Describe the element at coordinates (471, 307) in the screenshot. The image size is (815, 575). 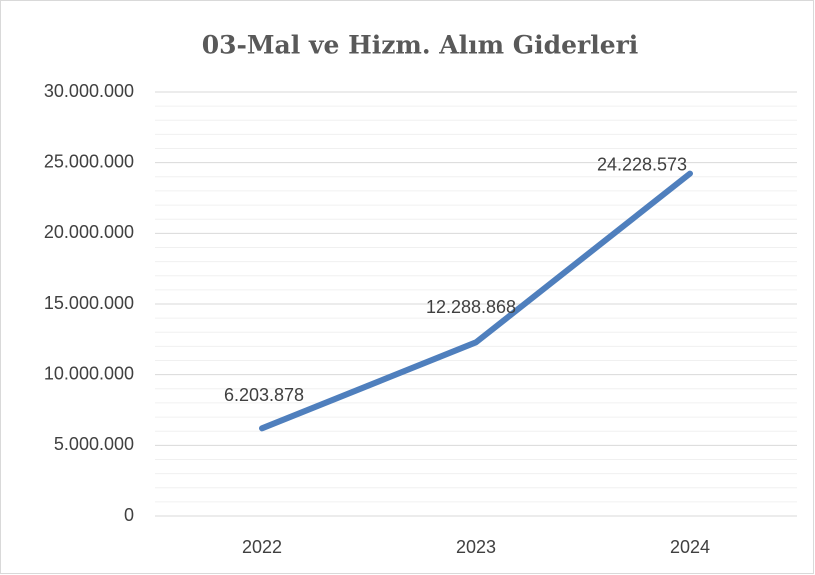
I see `data-label: 12.288.868` at that location.